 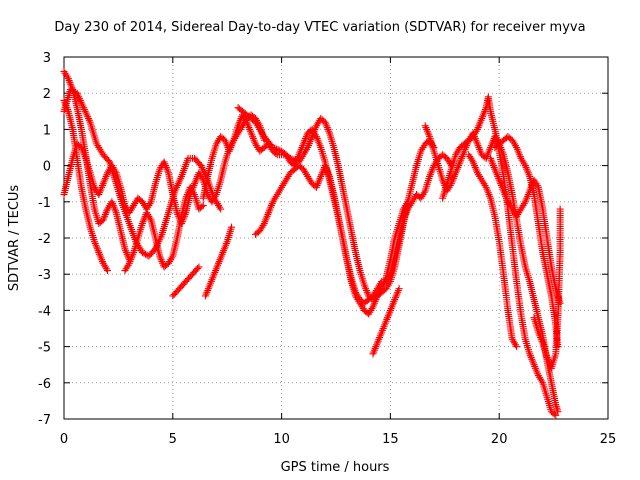 What do you see at coordinates (44, 311) in the screenshot?
I see `y-tick-label: -4` at bounding box center [44, 311].